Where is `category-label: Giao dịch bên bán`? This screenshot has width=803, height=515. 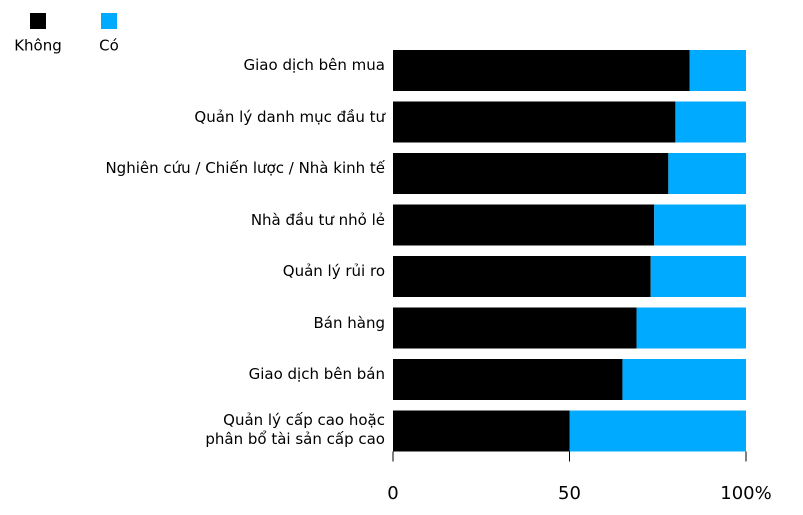 category-label: Giao dịch bên bán is located at coordinates (316, 374).